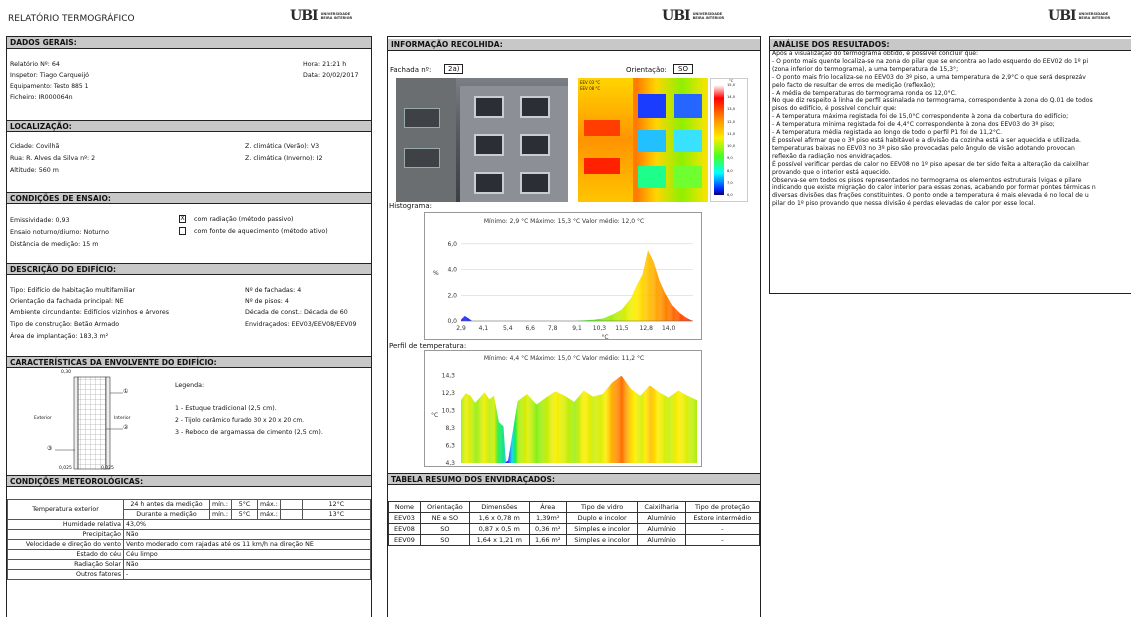 This screenshot has width=1131, height=617. What do you see at coordinates (661, 518) in the screenshot?
I see `cell: Alumínio` at bounding box center [661, 518].